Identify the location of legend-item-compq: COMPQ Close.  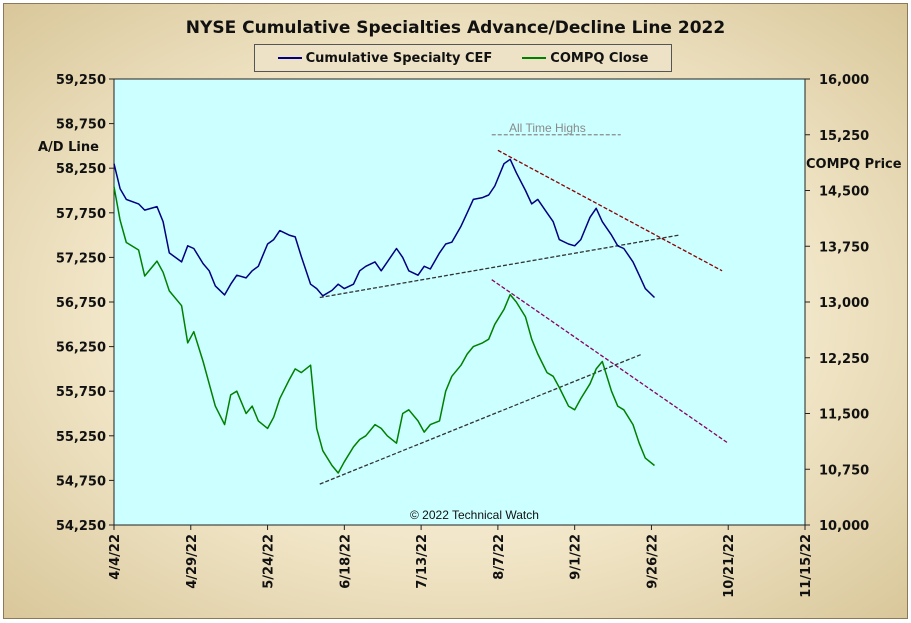
(585, 58).